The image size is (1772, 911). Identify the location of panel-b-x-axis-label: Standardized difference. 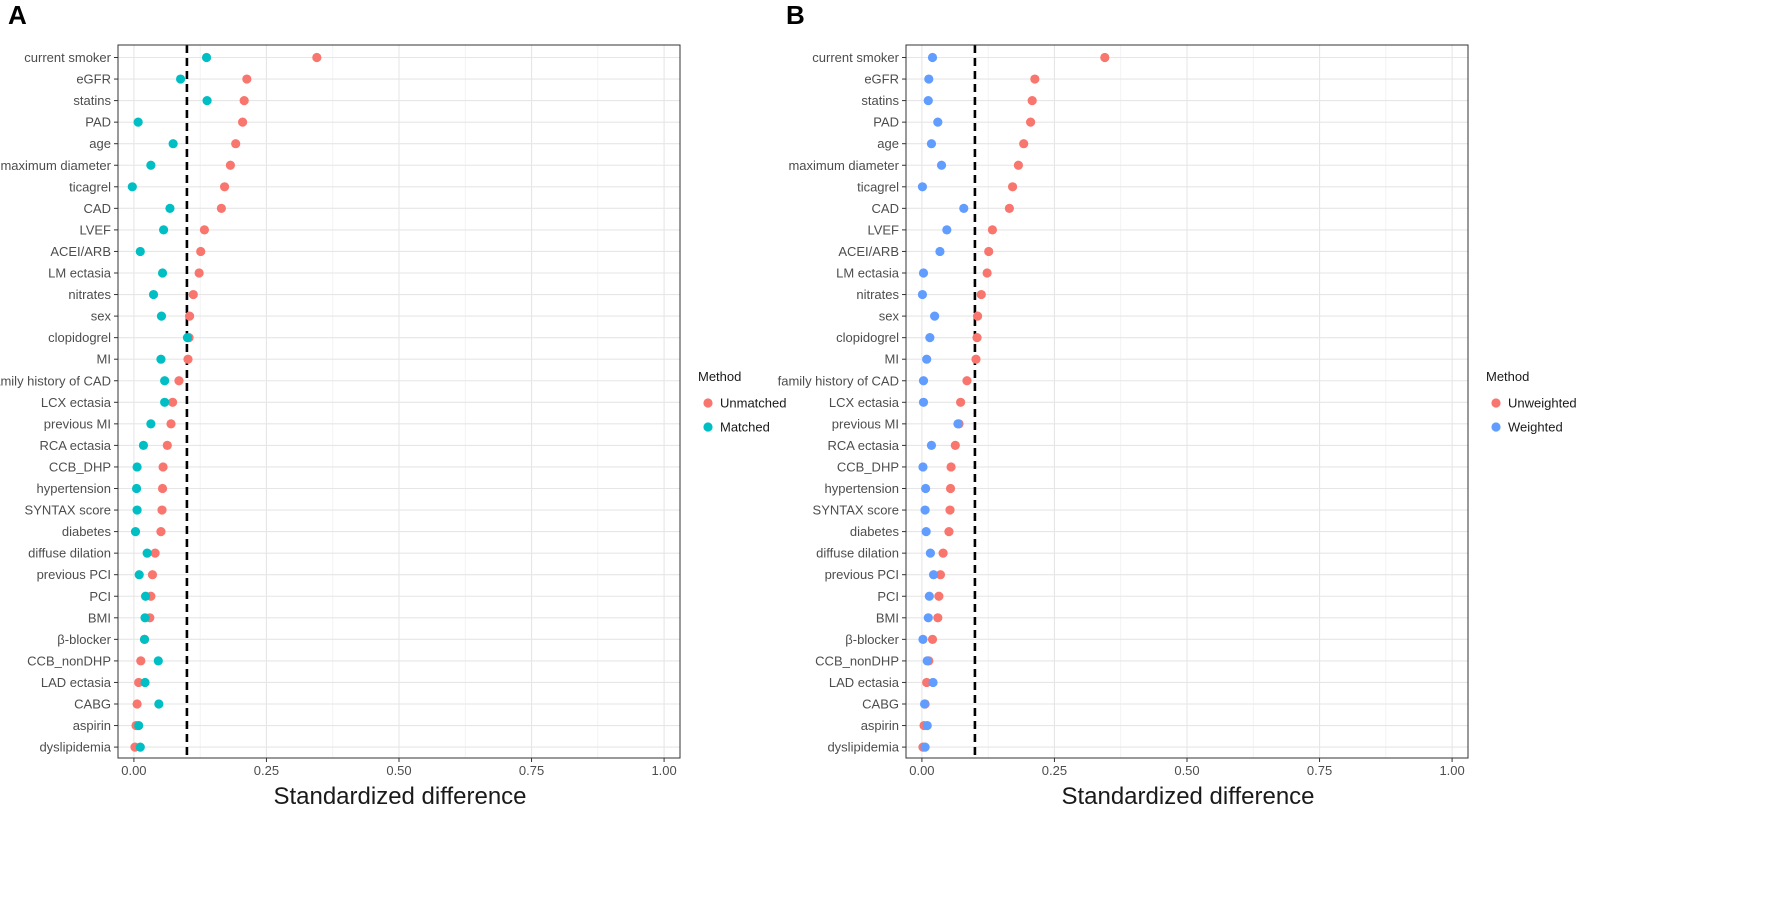
(1187, 796).